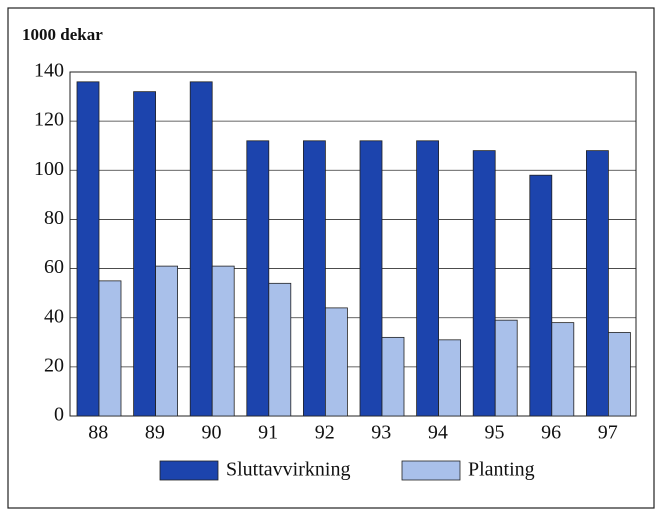 Image resolution: width=662 pixels, height=515 pixels. Describe the element at coordinates (495, 433) in the screenshot. I see `x-tick-label: 95` at that location.